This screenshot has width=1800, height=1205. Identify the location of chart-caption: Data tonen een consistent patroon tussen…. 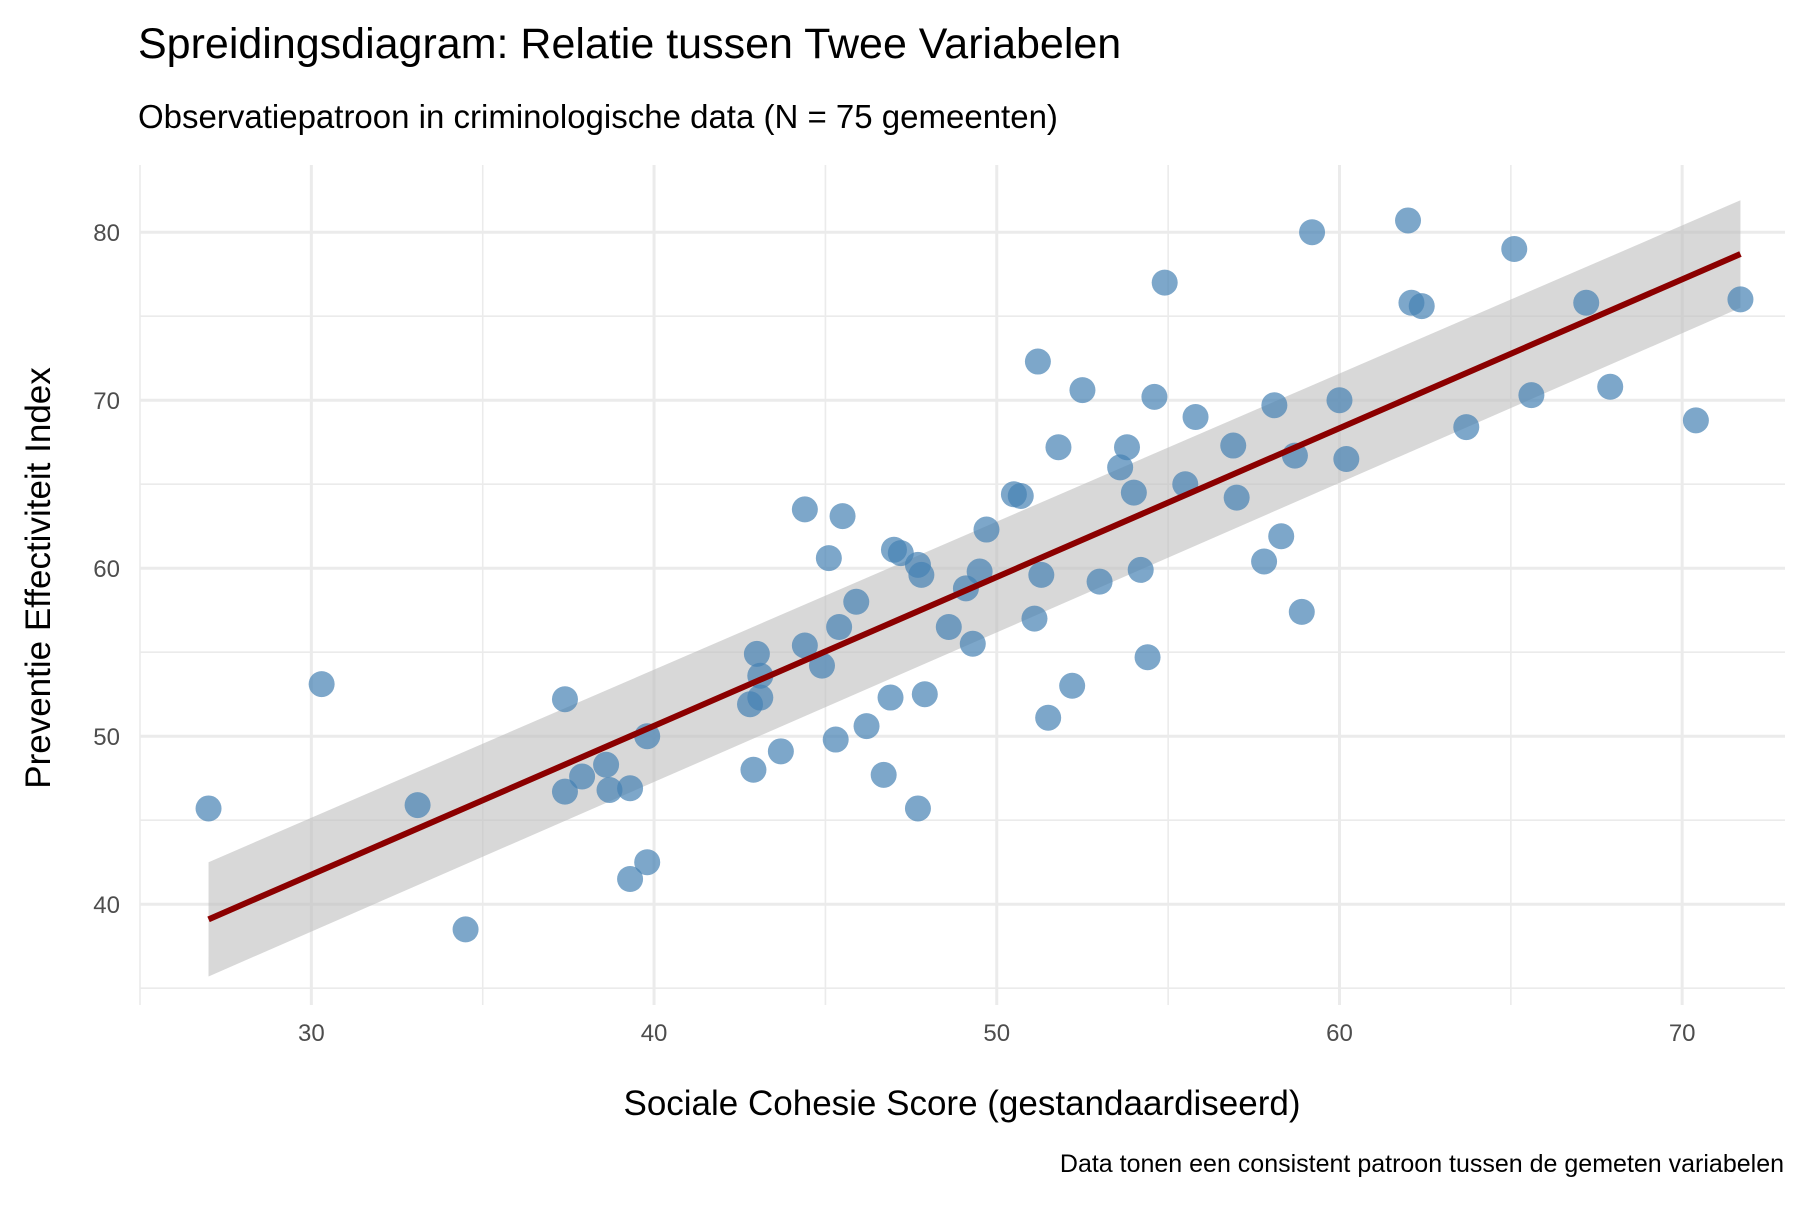
(1422, 1164).